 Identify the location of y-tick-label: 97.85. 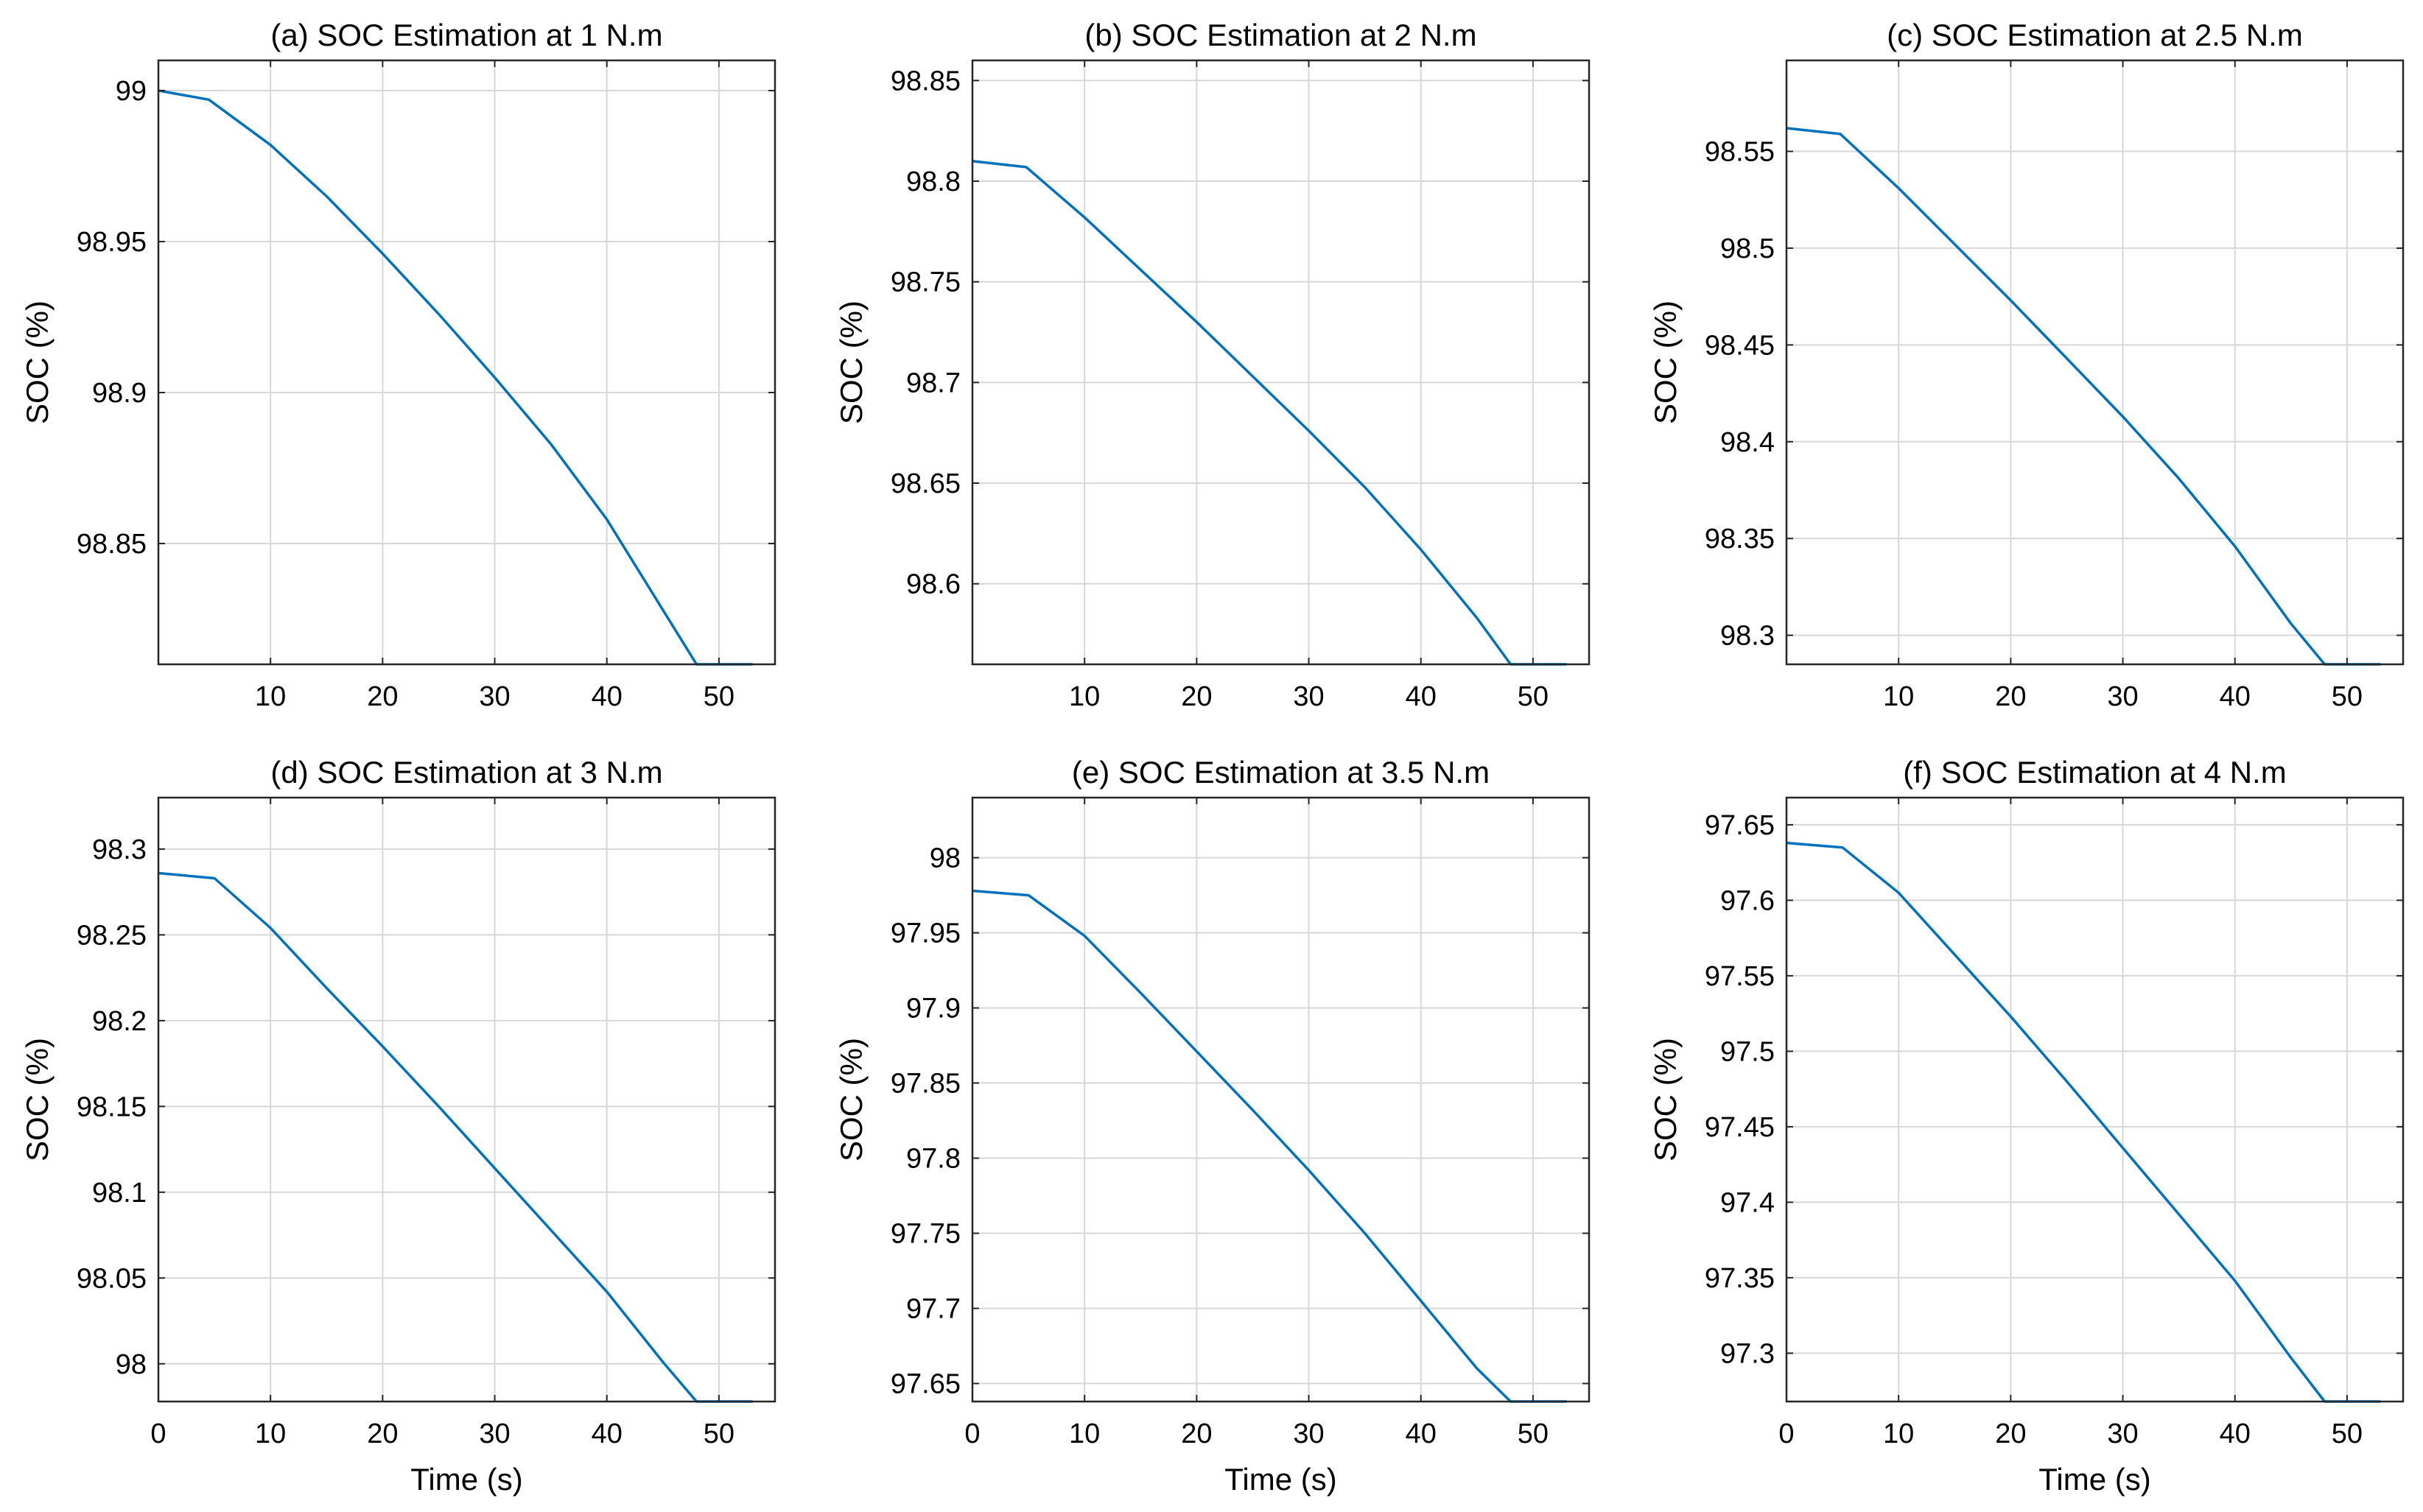
(926, 1084).